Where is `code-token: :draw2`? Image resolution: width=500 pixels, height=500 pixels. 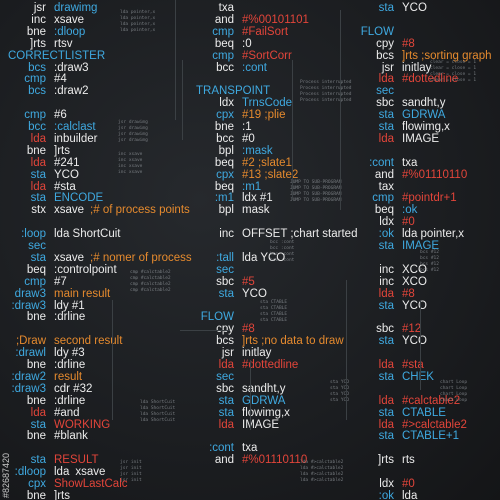 code-token: :draw2 is located at coordinates (28, 376).